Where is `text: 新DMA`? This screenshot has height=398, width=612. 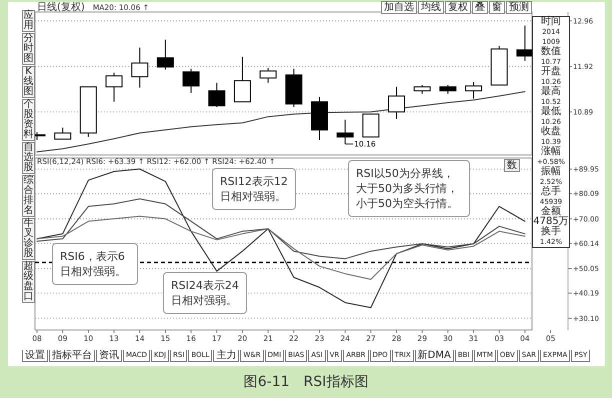 text: 新DMA is located at coordinates (434, 356).